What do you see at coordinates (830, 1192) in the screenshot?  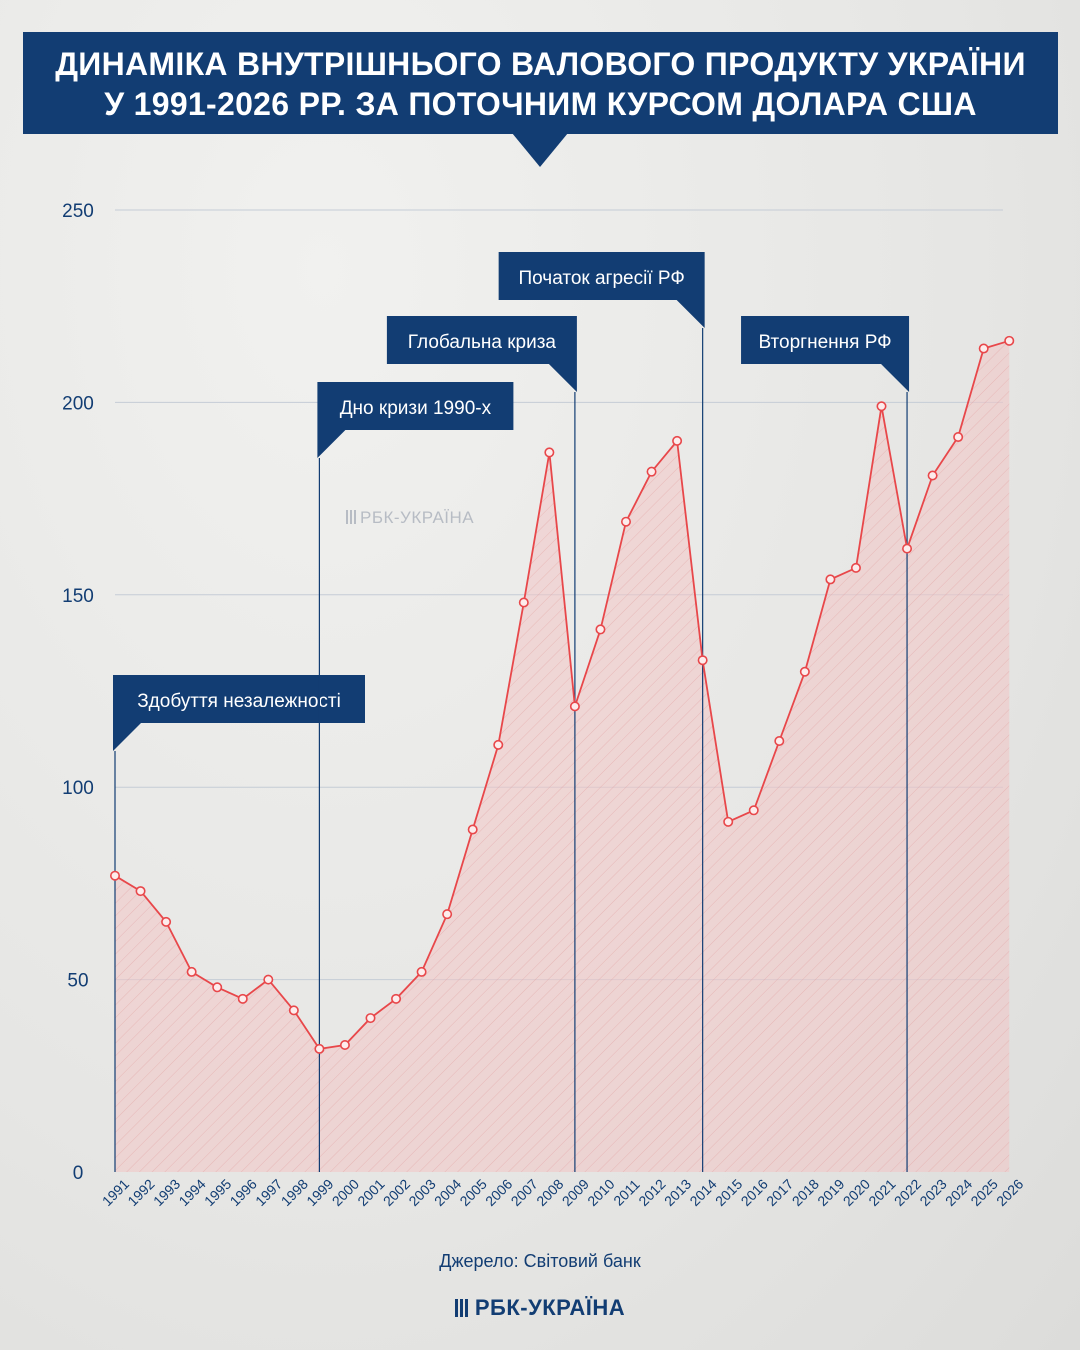 I see `x-tick-label: 2019` at bounding box center [830, 1192].